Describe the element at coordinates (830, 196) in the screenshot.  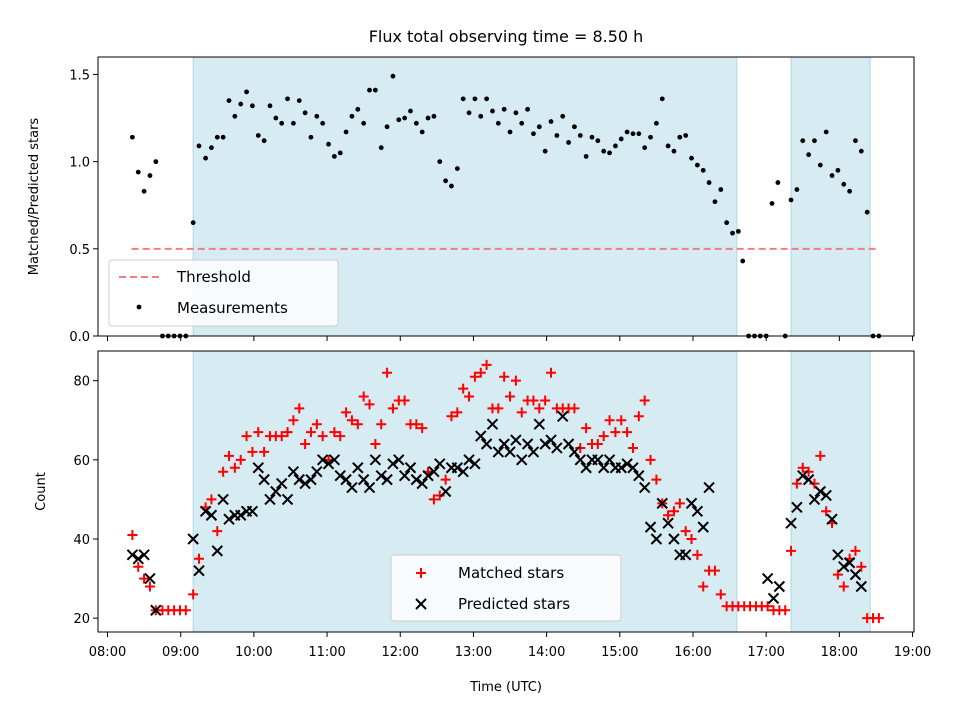
I see `shaded-span` at that location.